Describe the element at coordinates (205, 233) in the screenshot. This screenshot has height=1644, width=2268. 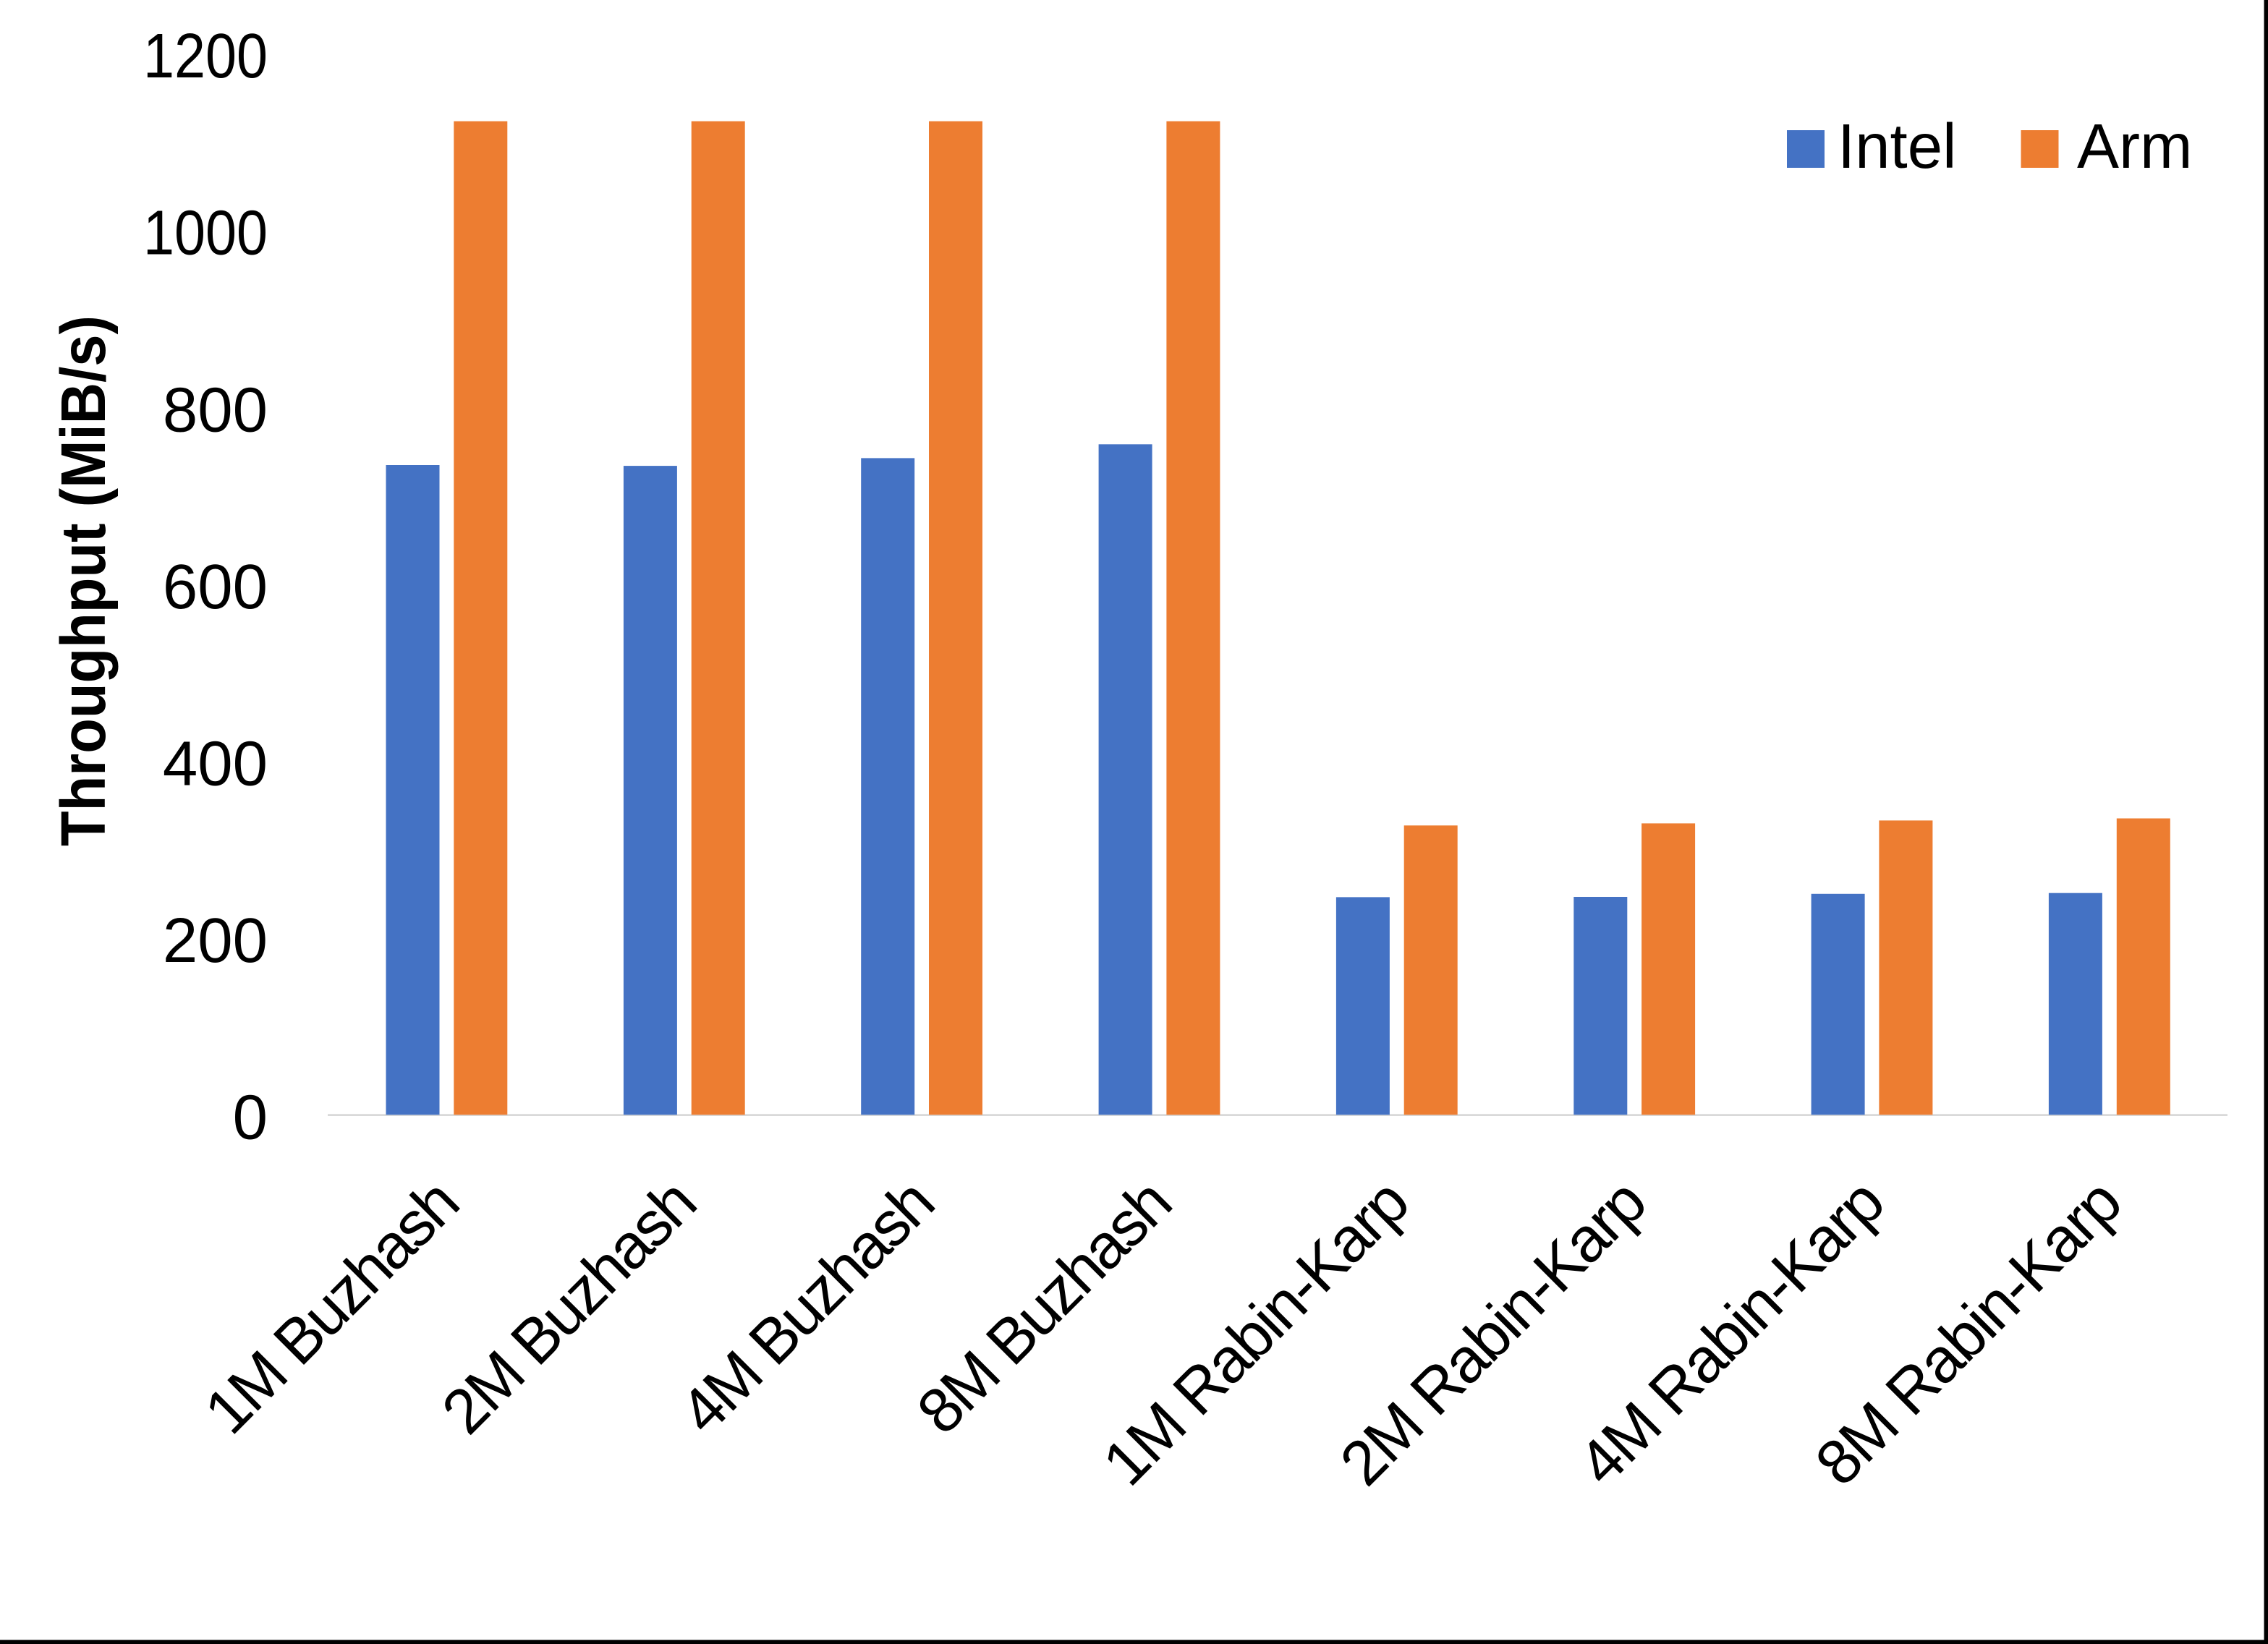
I see `svg-text: 1000` at that location.